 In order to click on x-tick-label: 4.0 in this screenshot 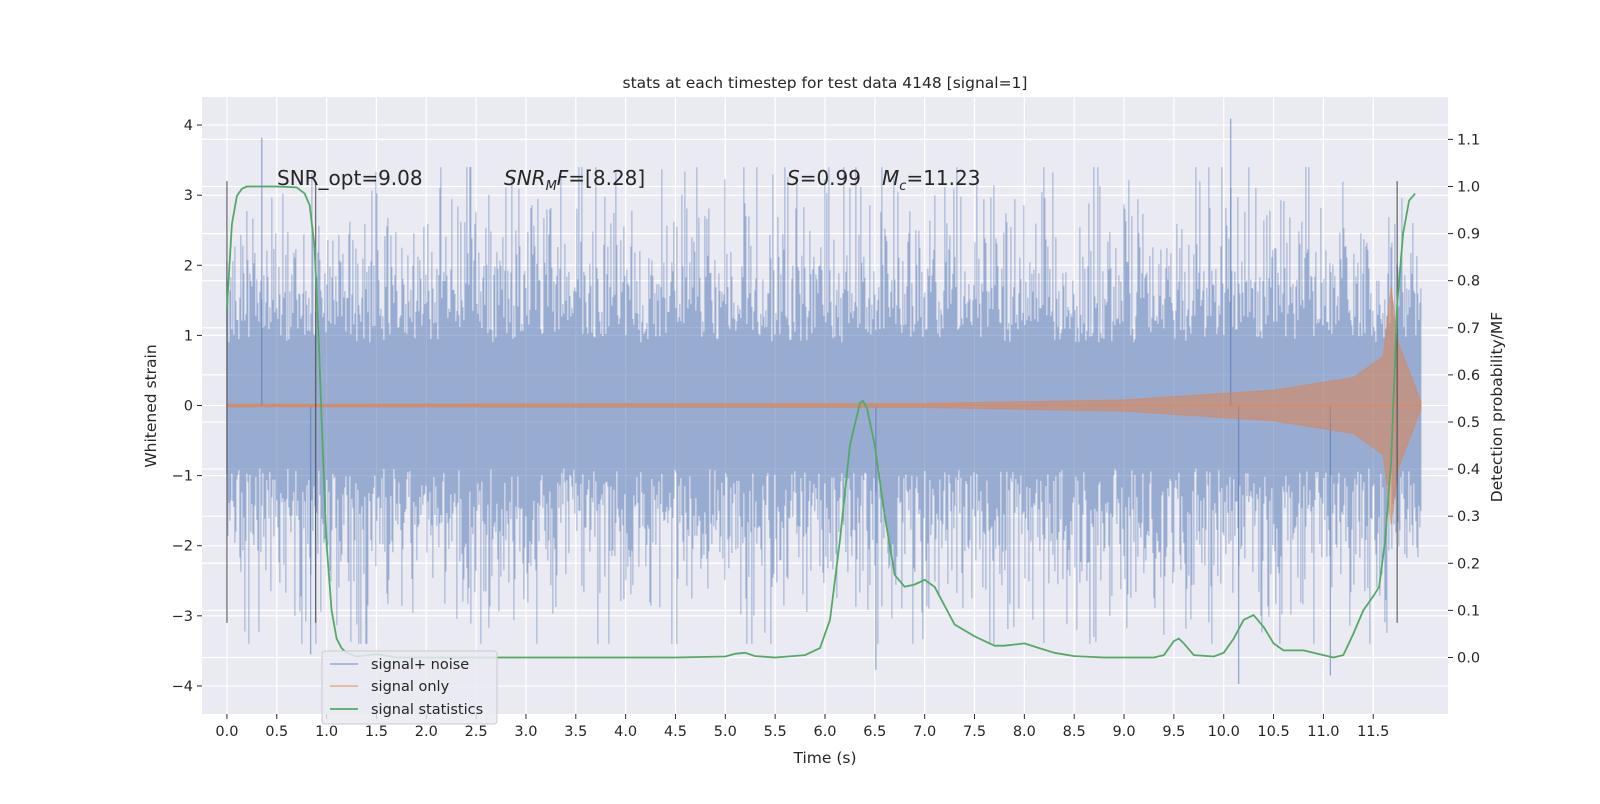, I will do `click(625, 732)`.